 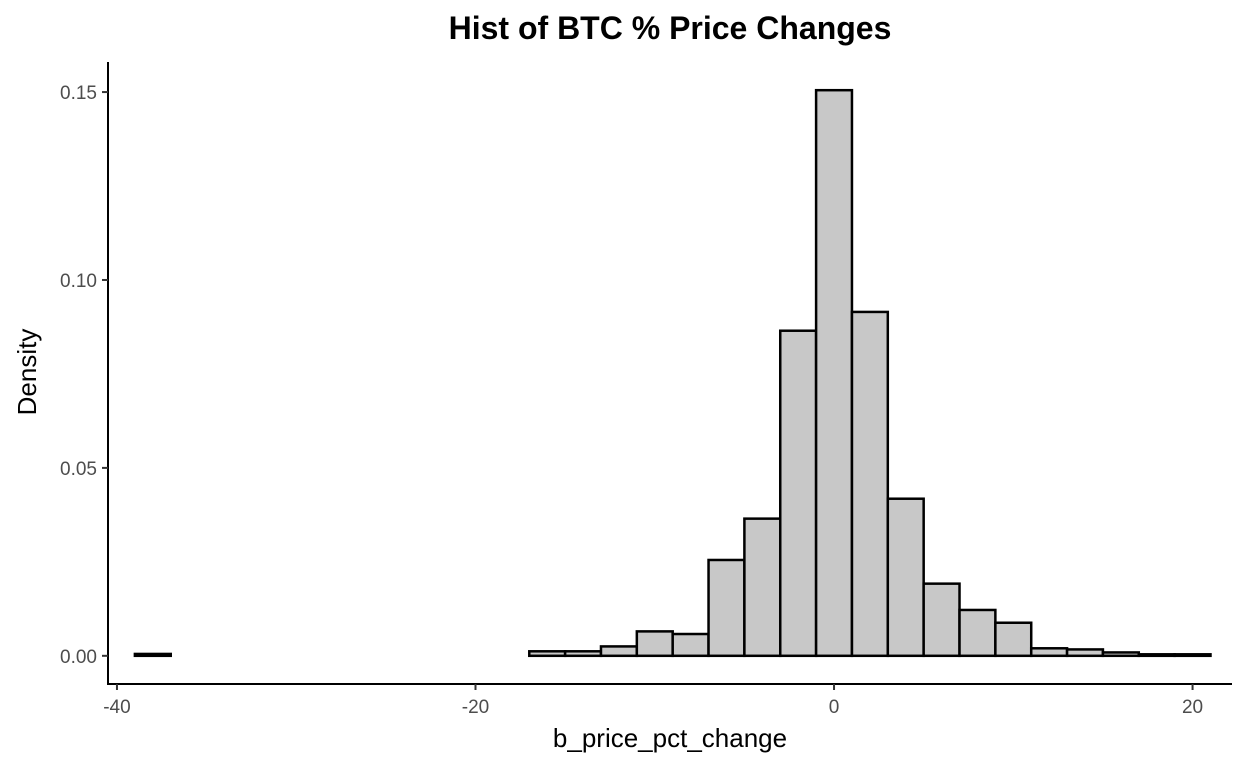 What do you see at coordinates (78, 281) in the screenshot?
I see `y-tick-label: 0.10` at bounding box center [78, 281].